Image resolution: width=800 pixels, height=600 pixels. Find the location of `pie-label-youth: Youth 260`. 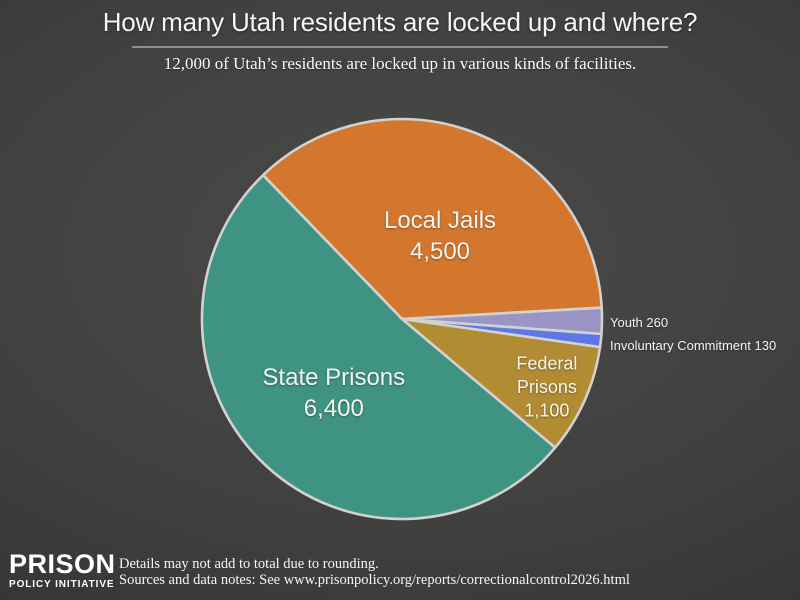

pie-label-youth: Youth 260 is located at coordinates (639, 322).